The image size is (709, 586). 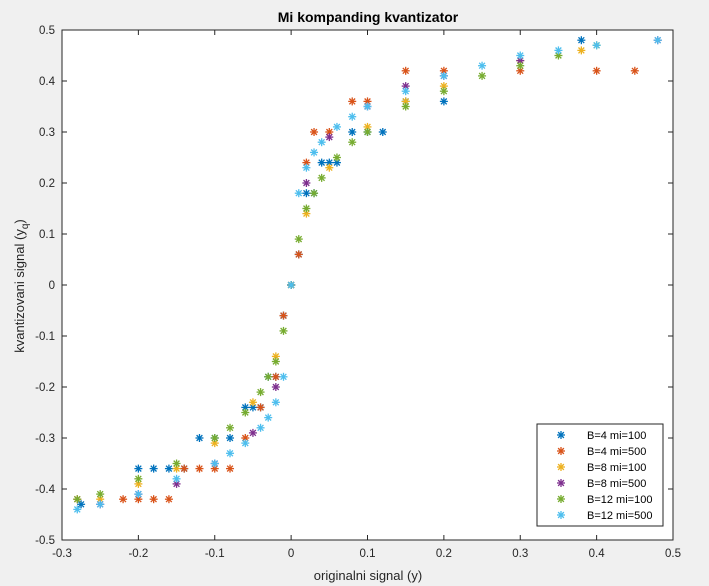 What do you see at coordinates (45, 439) in the screenshot?
I see `y-tick-label: -0.3` at bounding box center [45, 439].